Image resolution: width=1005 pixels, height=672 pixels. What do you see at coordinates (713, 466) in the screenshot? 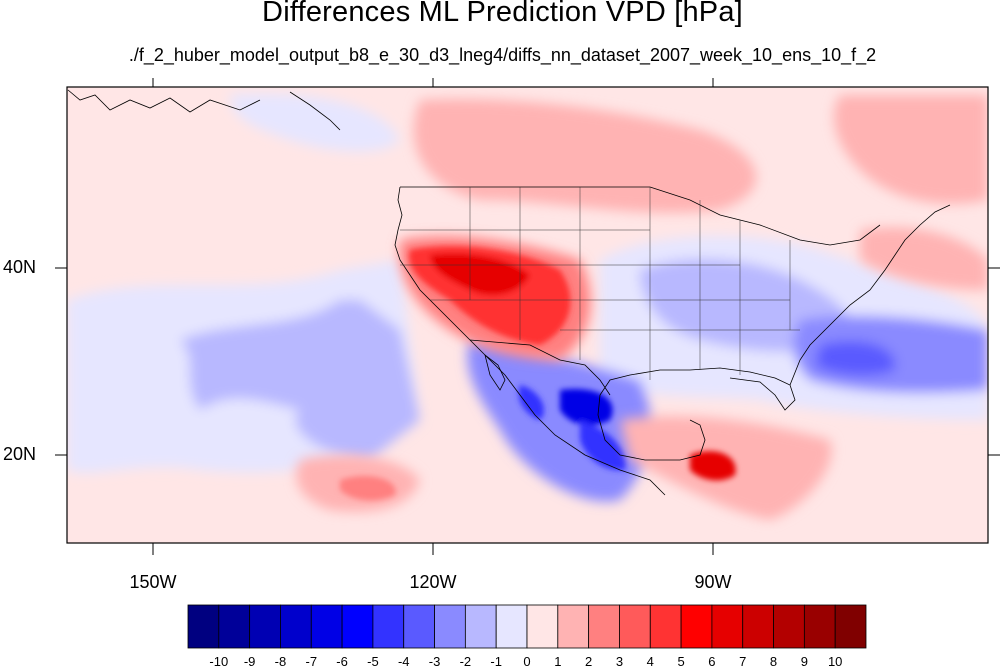
I see `field-yucatan-core` at bounding box center [713, 466].